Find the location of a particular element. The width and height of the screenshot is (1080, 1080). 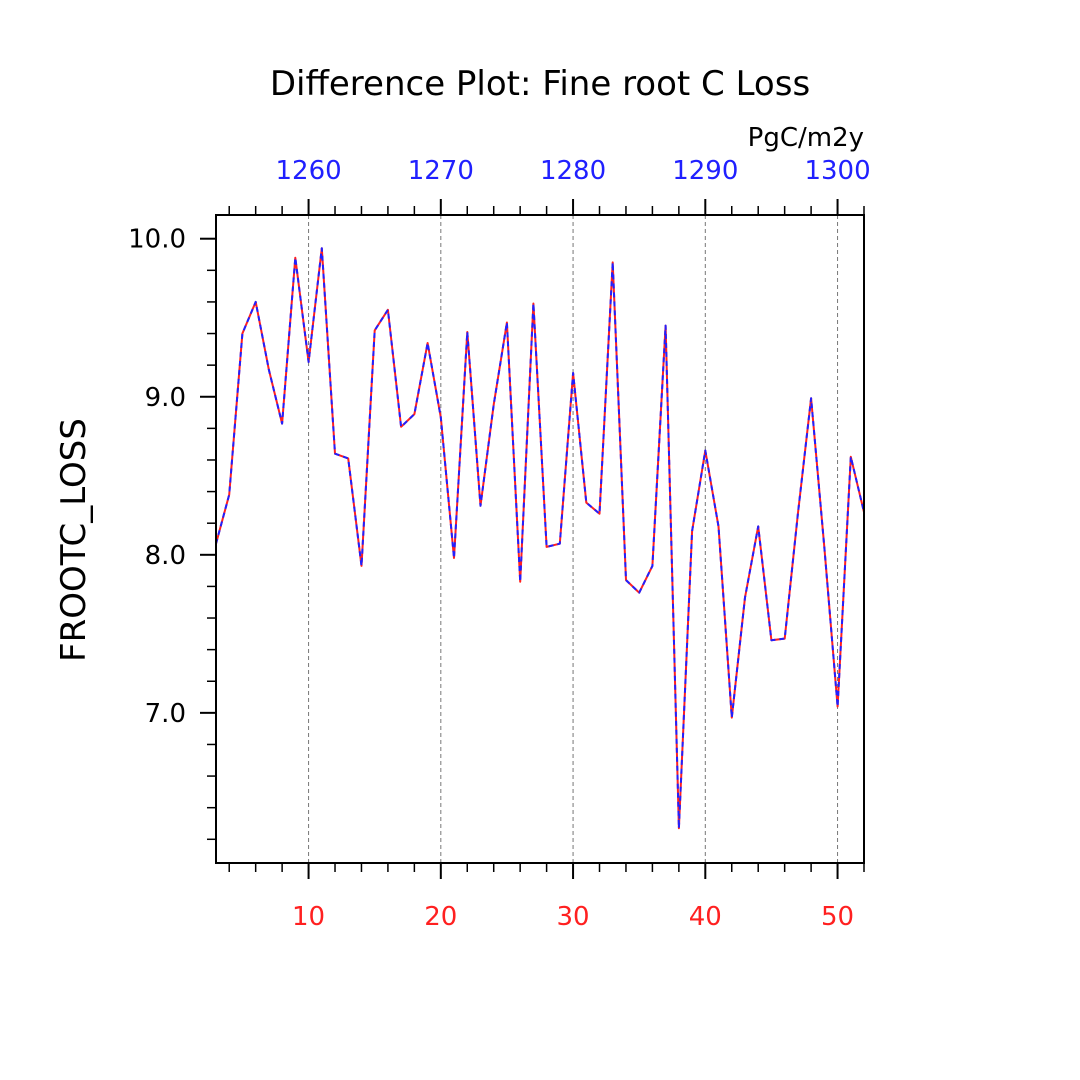

y-axis-label: FROOTC_LOSS is located at coordinates (74, 540).